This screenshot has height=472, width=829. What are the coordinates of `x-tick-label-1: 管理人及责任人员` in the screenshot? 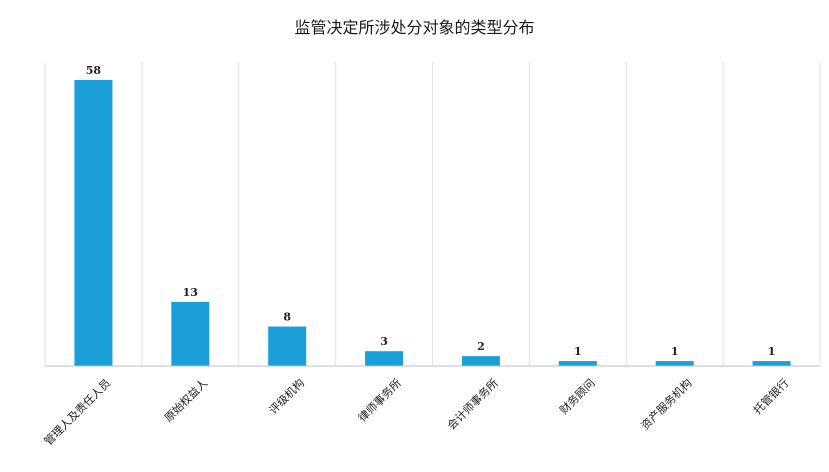 It's located at (77, 412).